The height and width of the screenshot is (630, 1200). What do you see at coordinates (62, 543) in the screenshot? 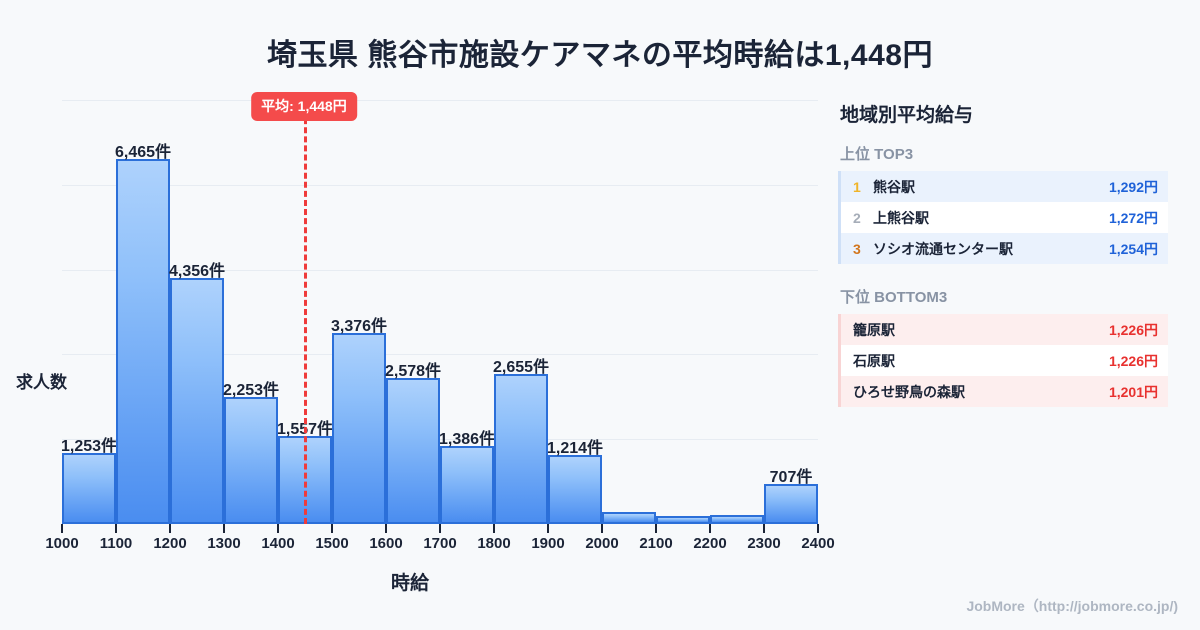
I see `x-tick-label: 1000` at bounding box center [62, 543].